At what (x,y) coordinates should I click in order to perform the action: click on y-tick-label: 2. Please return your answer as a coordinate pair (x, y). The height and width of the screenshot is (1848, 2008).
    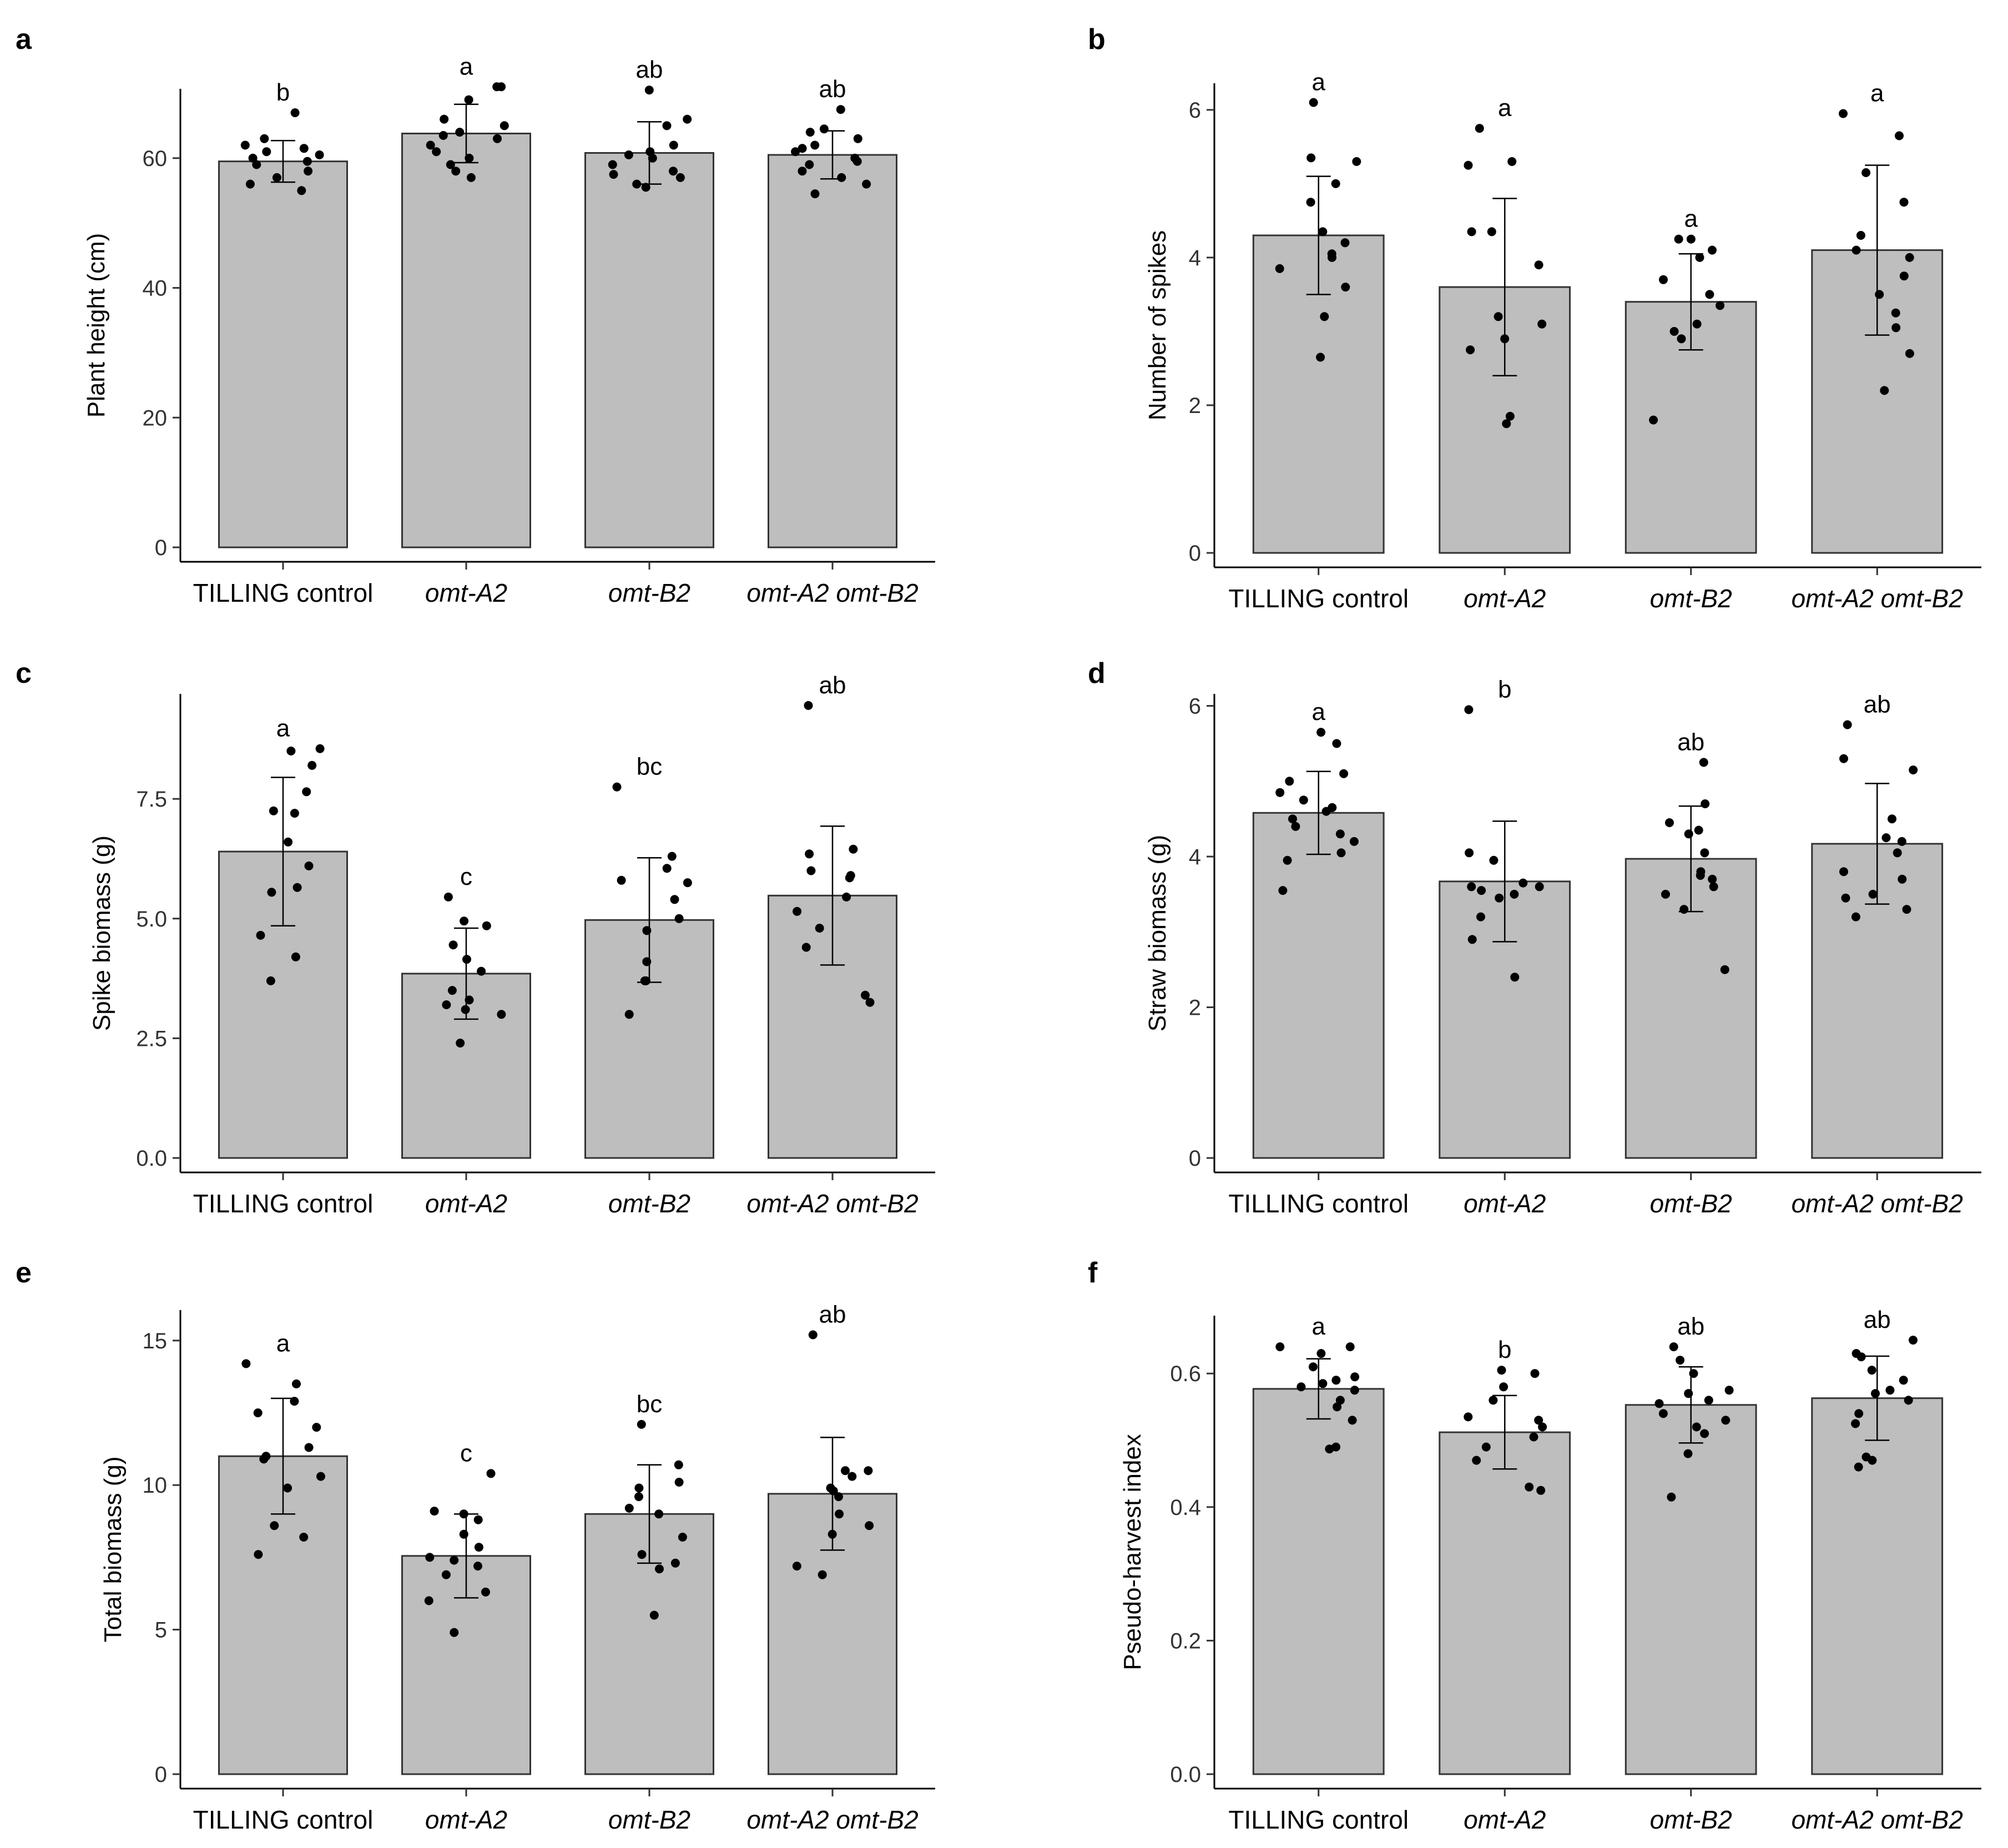
    Looking at the image, I should click on (1195, 1008).